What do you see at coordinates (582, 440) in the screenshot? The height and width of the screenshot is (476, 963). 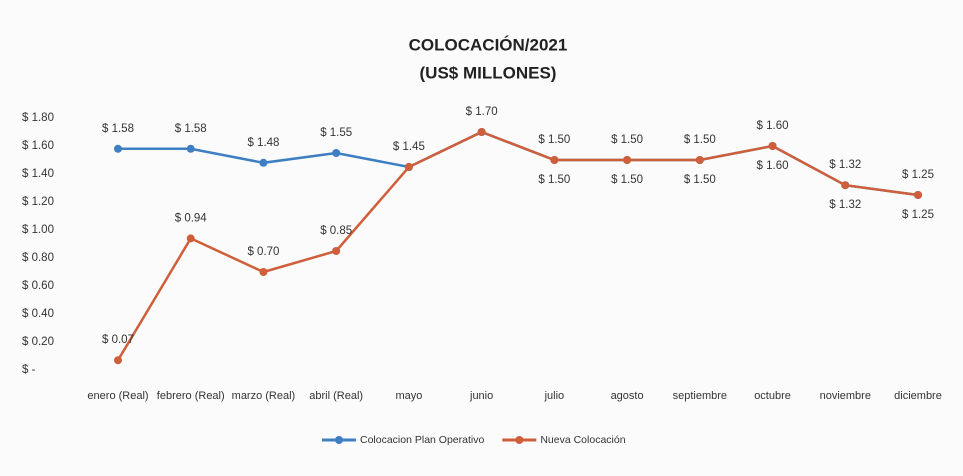 I see `legend-label: Nueva Colocación` at bounding box center [582, 440].